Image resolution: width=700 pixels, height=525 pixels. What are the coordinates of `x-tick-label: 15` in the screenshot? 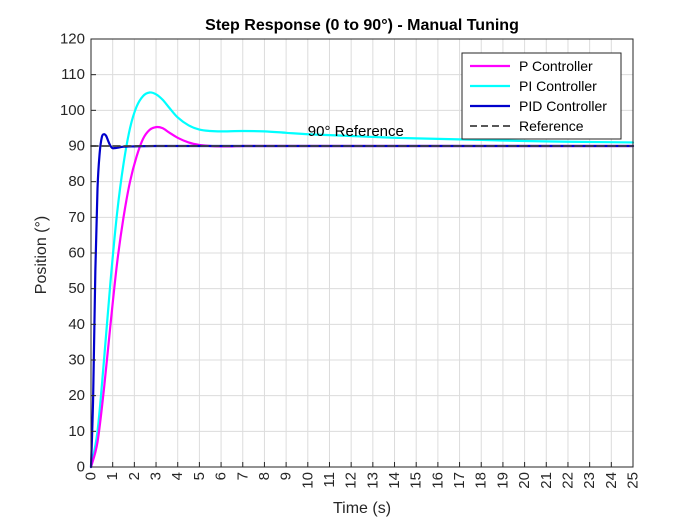 It's located at (416, 480).